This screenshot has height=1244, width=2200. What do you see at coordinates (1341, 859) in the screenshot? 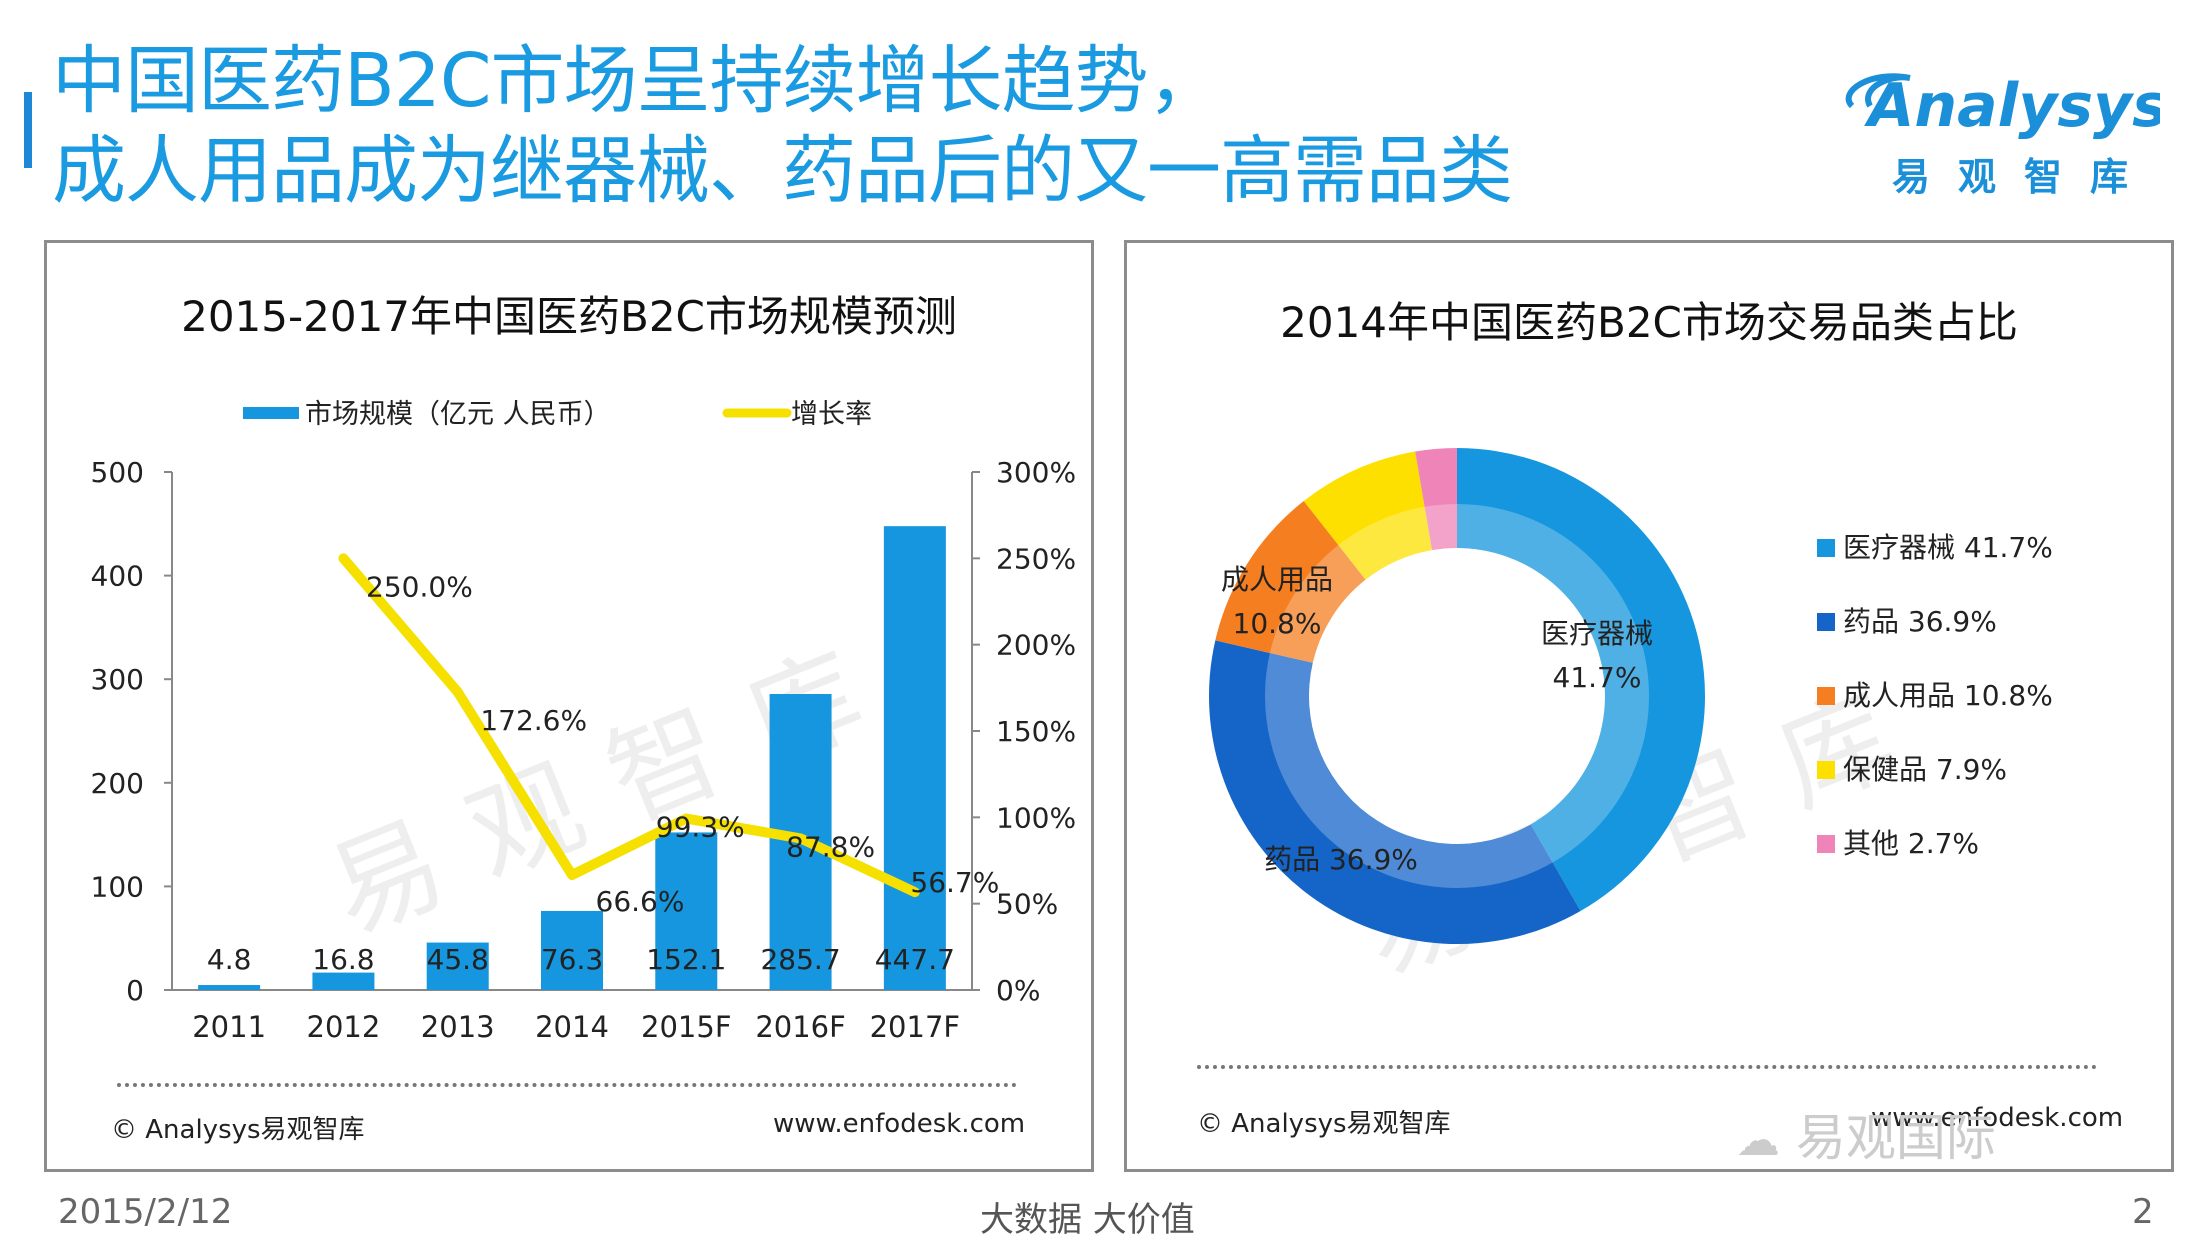
I see `slice-label-name: 药品 36.9%` at bounding box center [1341, 859].